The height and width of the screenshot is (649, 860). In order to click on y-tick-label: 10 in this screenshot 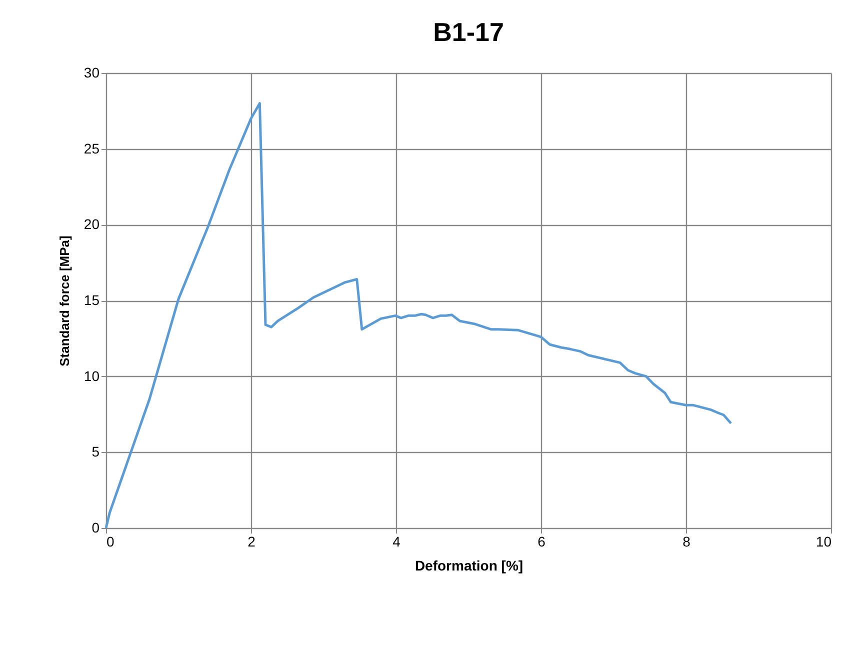, I will do `click(92, 376)`.